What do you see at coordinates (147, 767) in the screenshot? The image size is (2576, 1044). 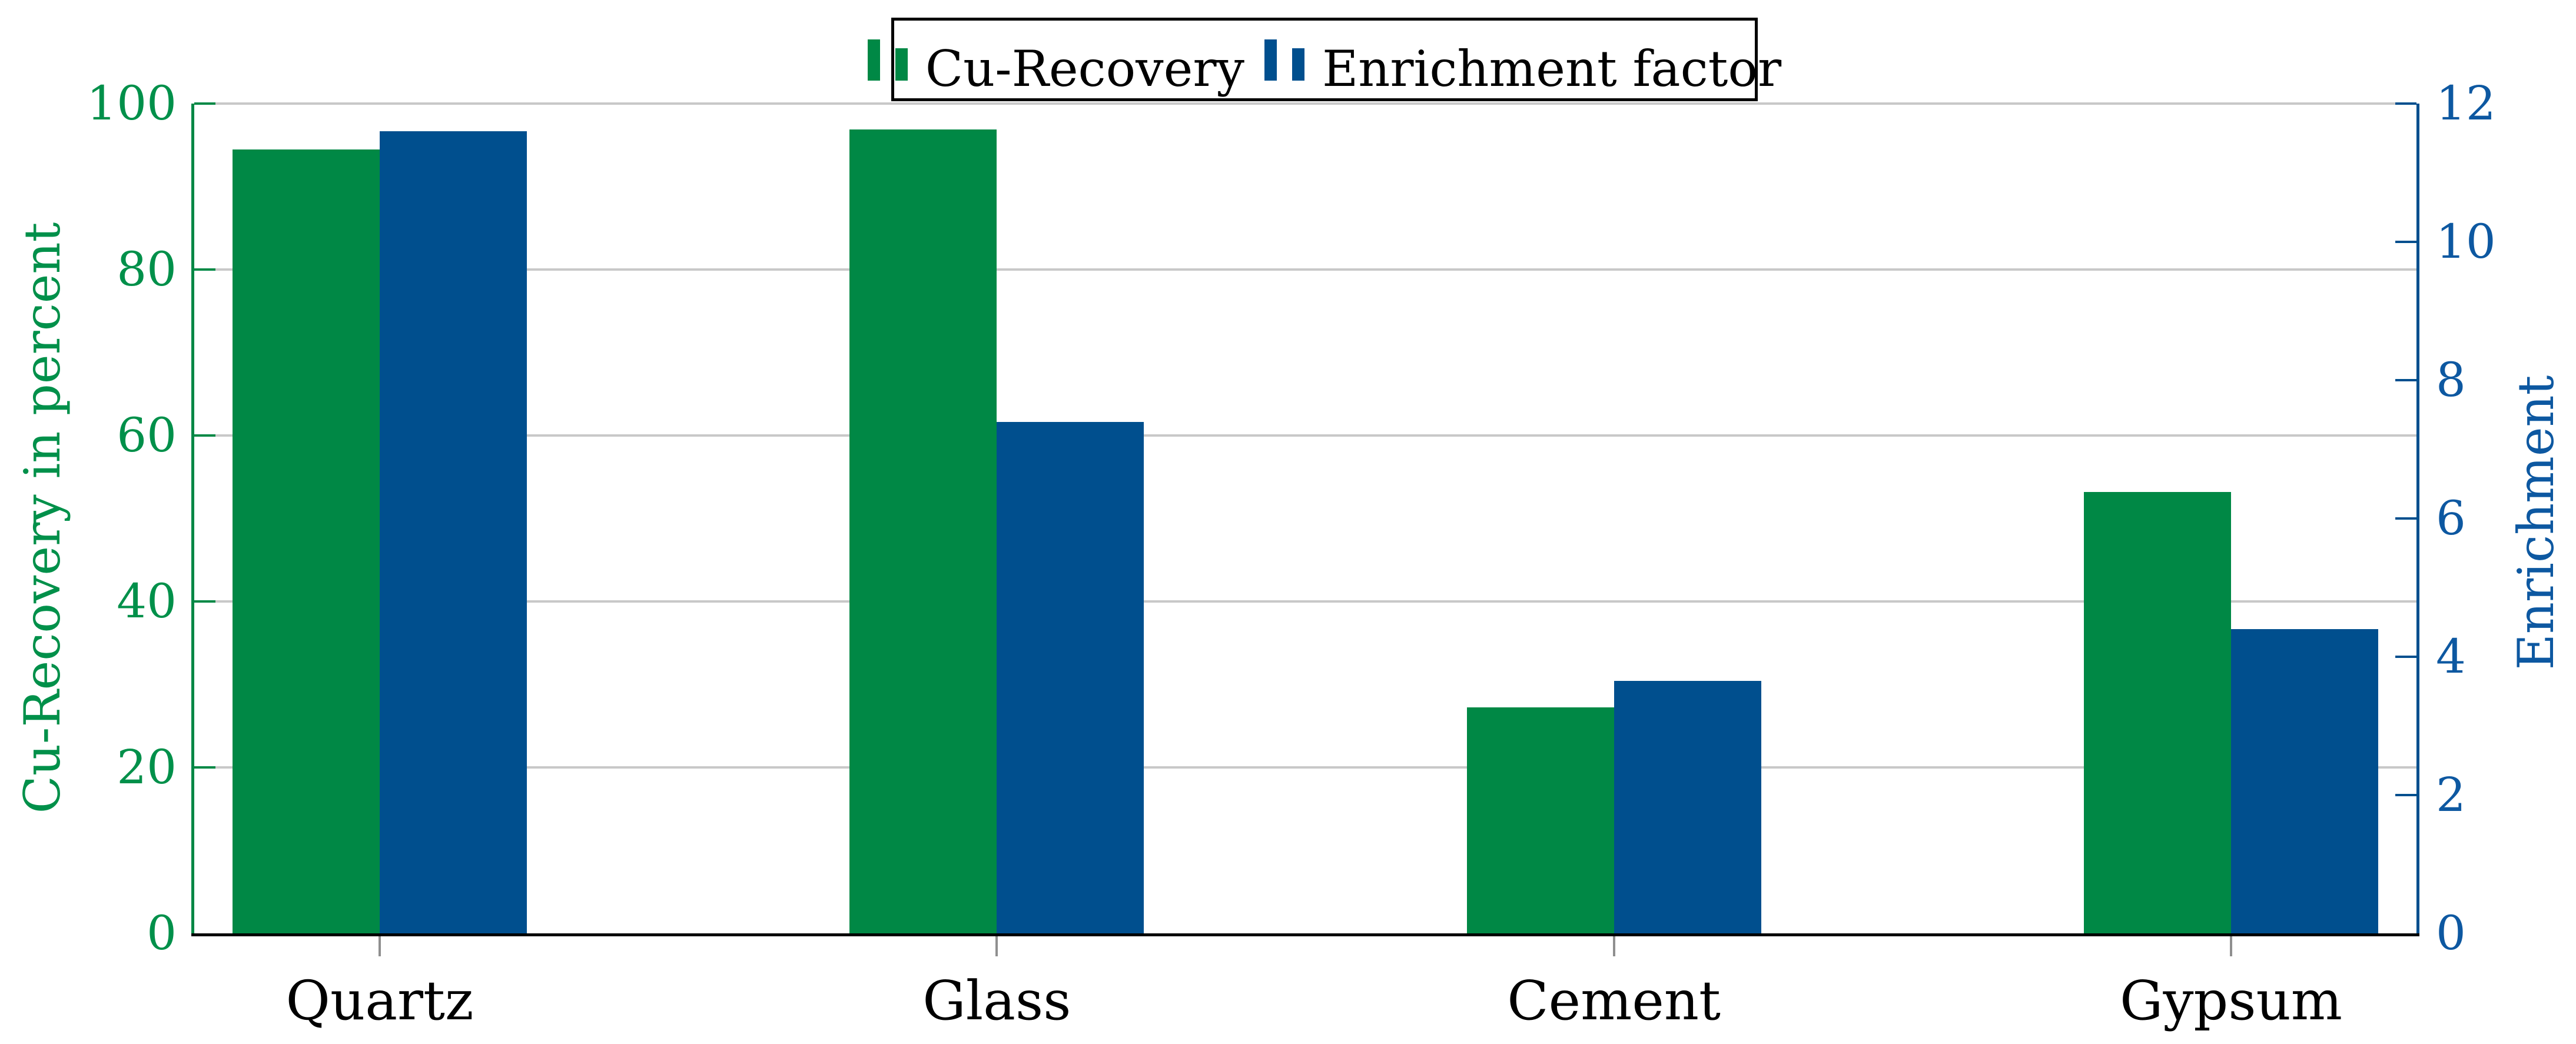 I see `left-axis-ticklabel-20: 20` at bounding box center [147, 767].